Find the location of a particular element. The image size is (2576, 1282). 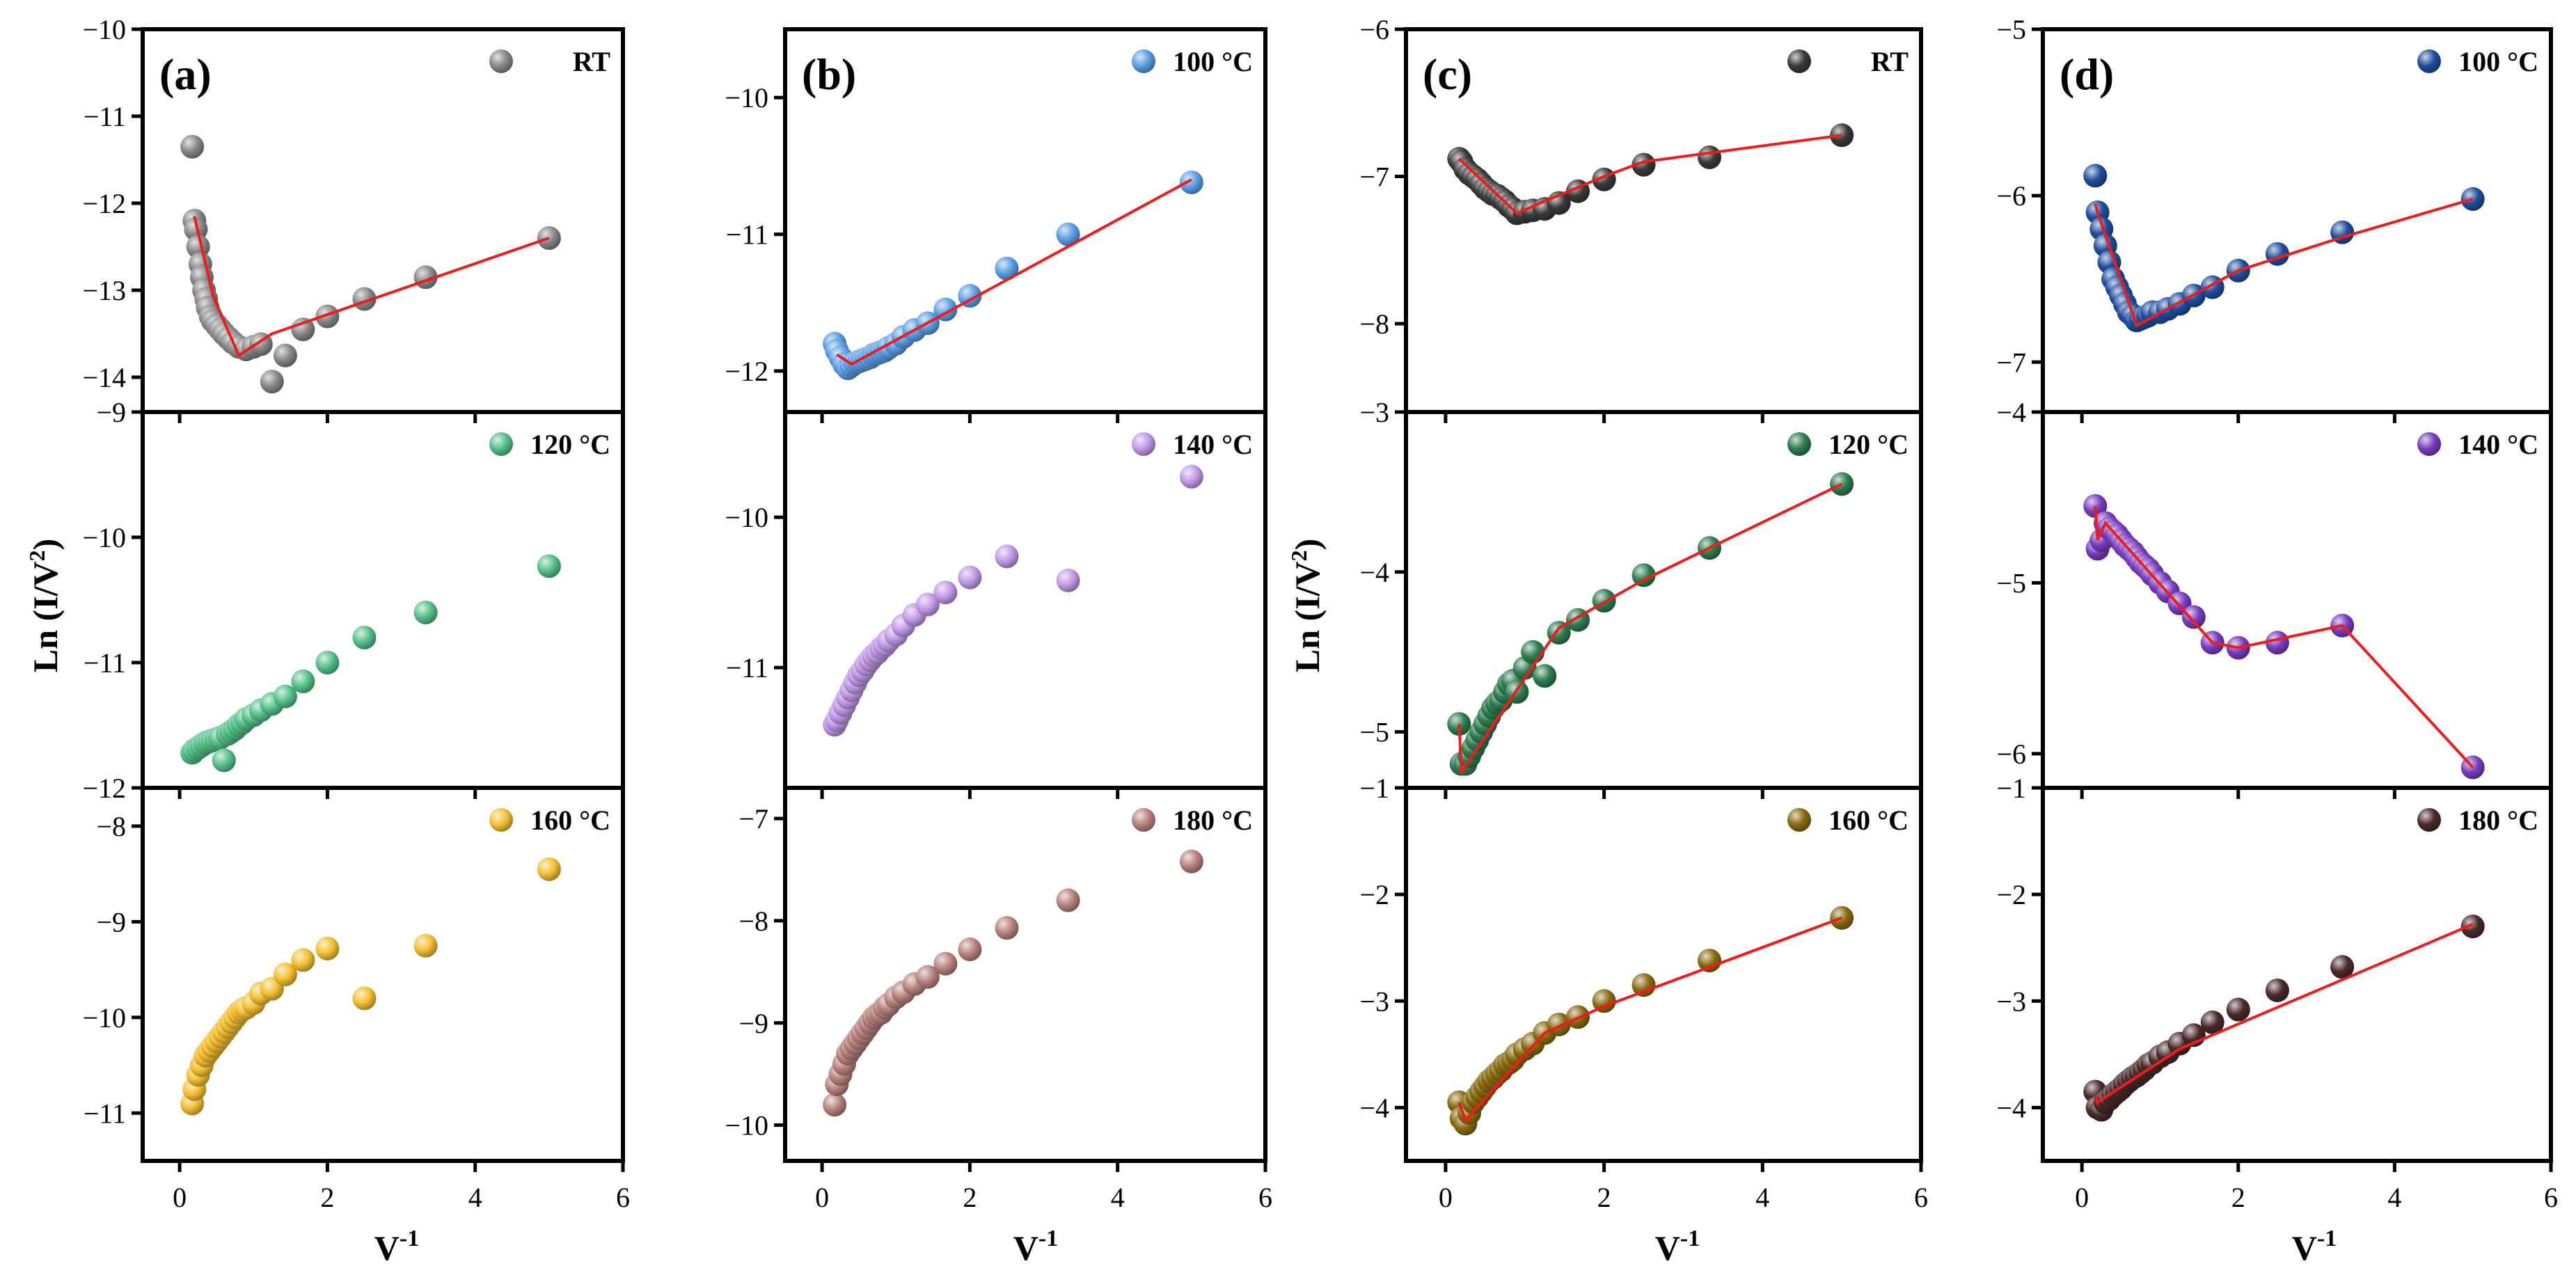

y-tick-label: −2 is located at coordinates (2011, 894).